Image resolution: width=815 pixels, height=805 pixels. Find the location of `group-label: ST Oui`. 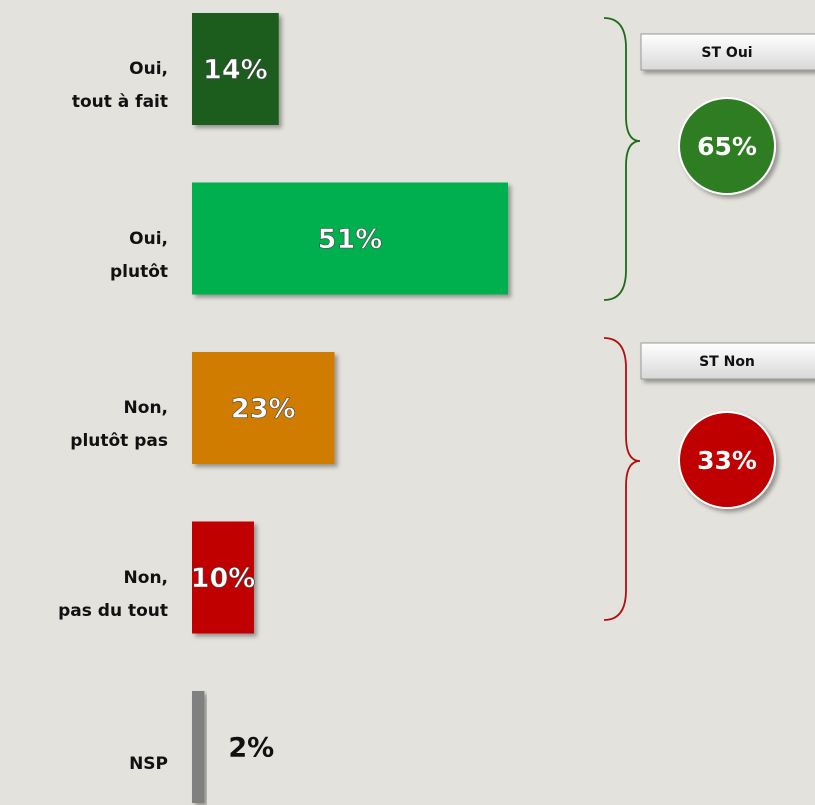

group-label: ST Oui is located at coordinates (726, 53).